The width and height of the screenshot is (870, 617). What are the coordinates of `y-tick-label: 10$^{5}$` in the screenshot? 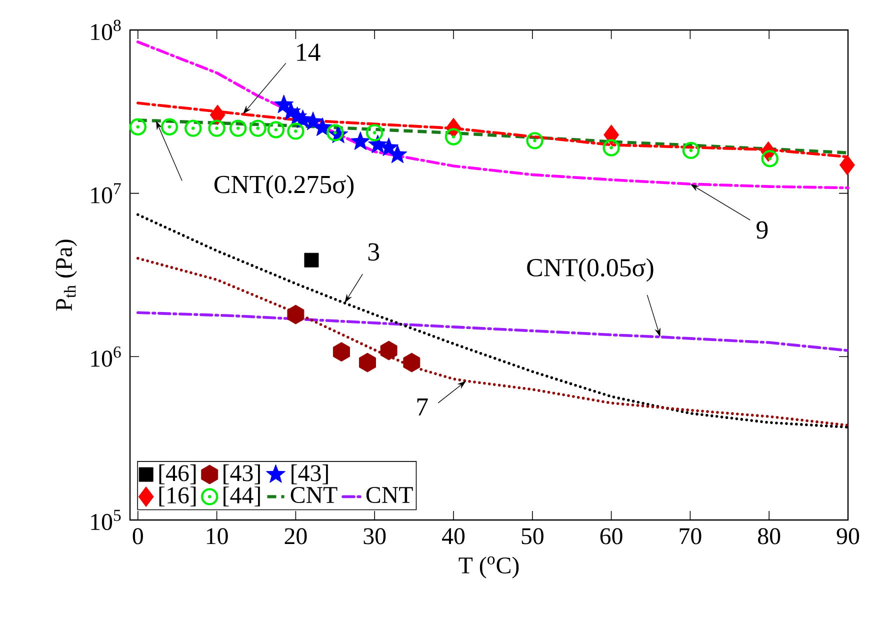 It's located at (106, 520).